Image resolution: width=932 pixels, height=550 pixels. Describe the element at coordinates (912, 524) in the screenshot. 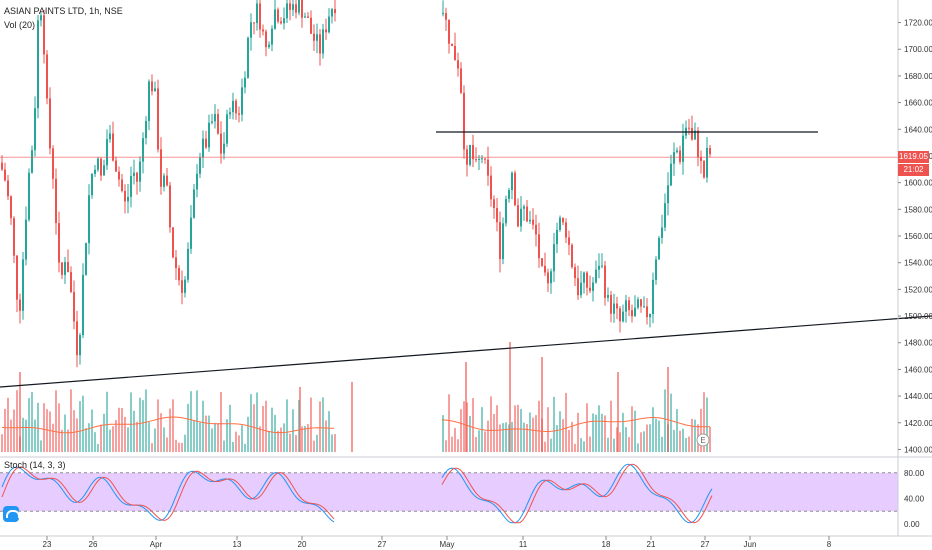

I see `stoch-tick-label: 0.00` at that location.